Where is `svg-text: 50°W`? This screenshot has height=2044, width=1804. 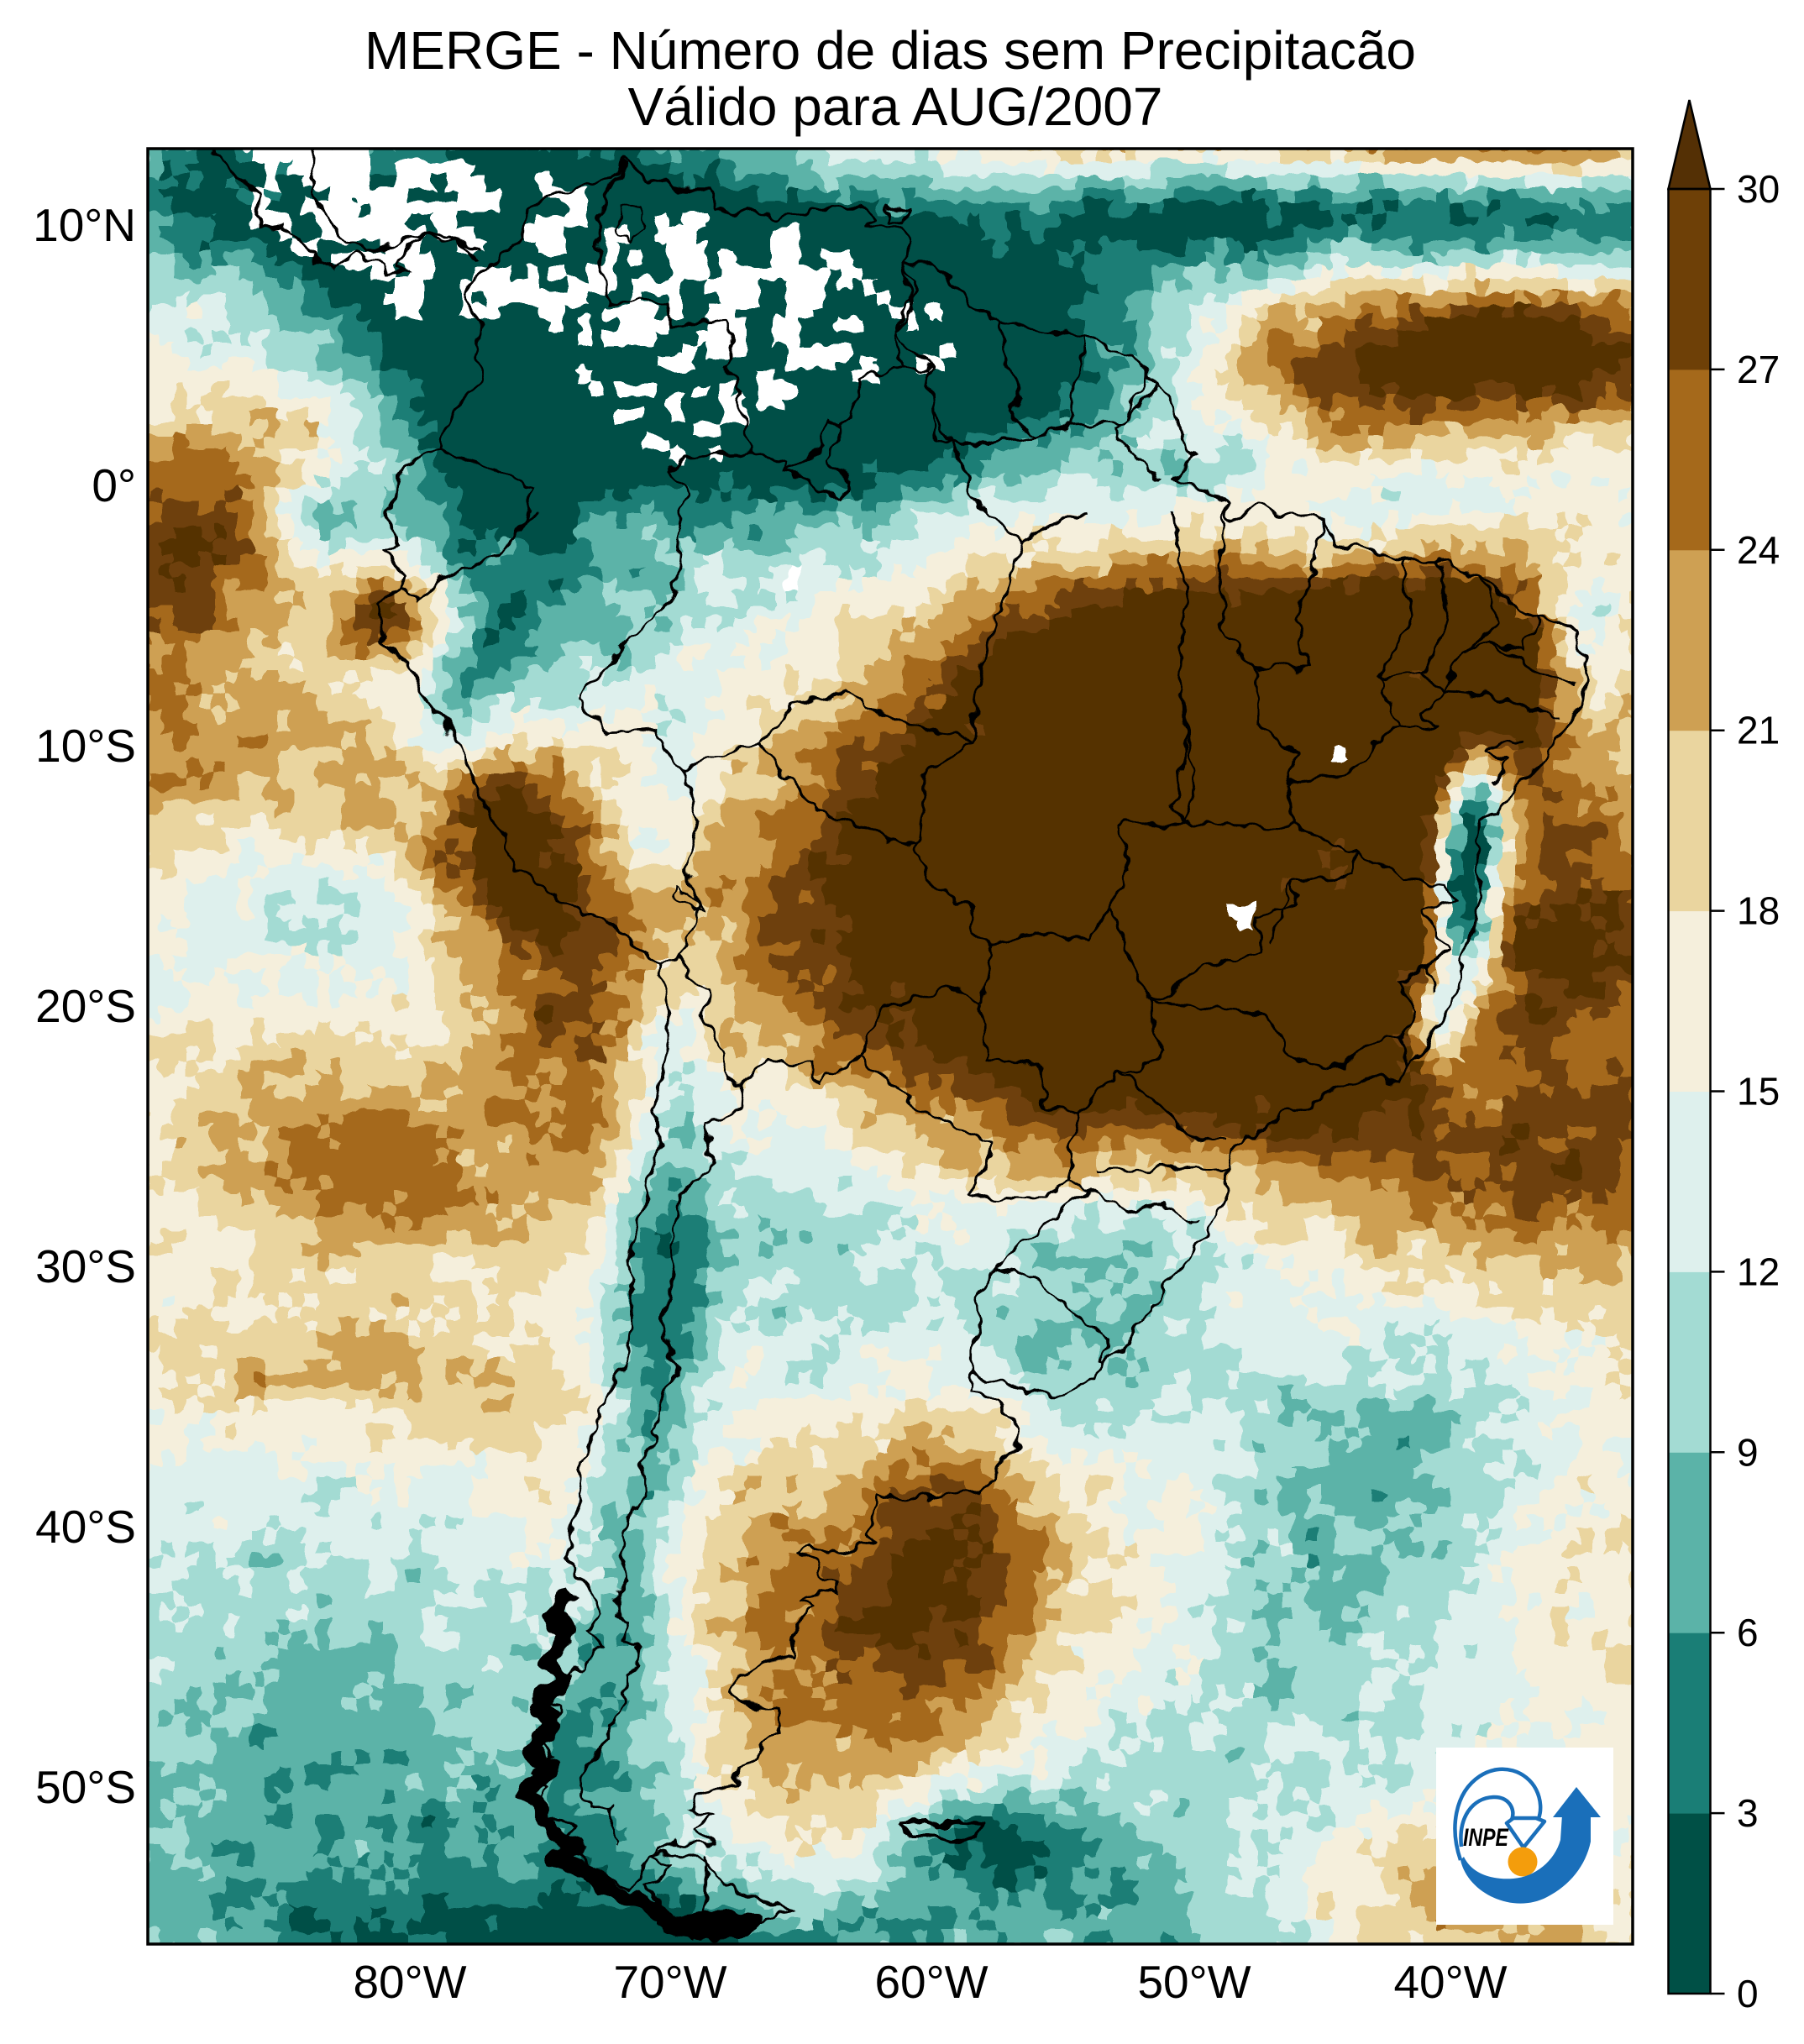 svg-text: 50°W is located at coordinates (1194, 1982).